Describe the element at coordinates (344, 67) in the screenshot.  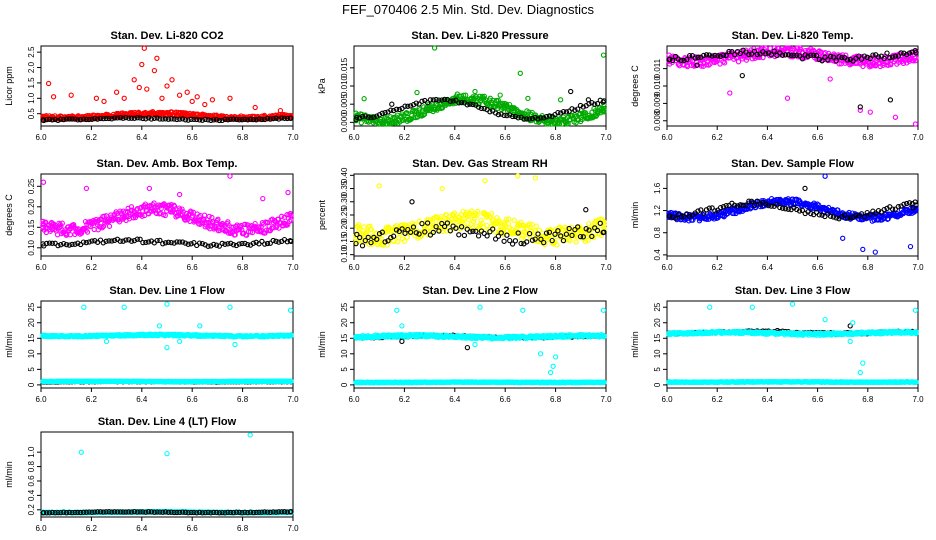
I see `y-tick-label: 0.015` at that location.